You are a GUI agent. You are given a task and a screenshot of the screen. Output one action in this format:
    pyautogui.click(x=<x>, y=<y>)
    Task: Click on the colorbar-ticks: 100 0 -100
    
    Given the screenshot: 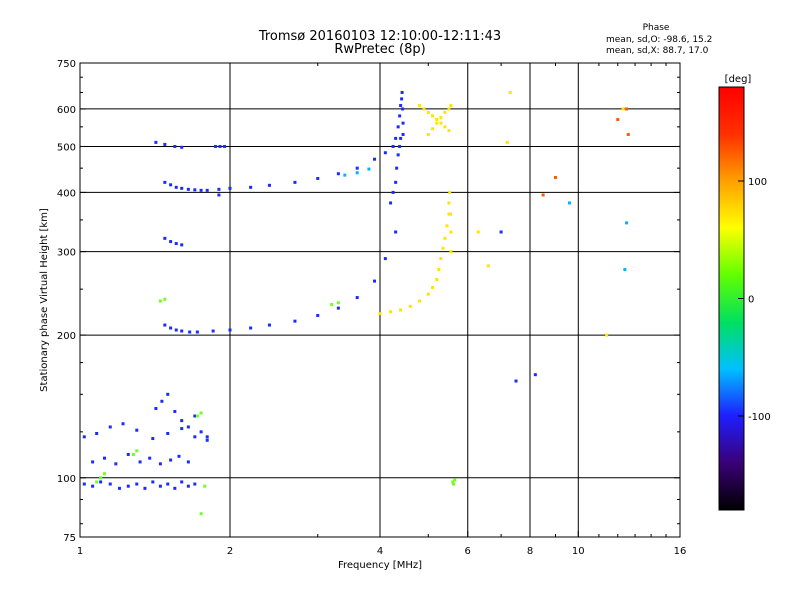 What is the action you would take?
    pyautogui.click(x=754, y=300)
    